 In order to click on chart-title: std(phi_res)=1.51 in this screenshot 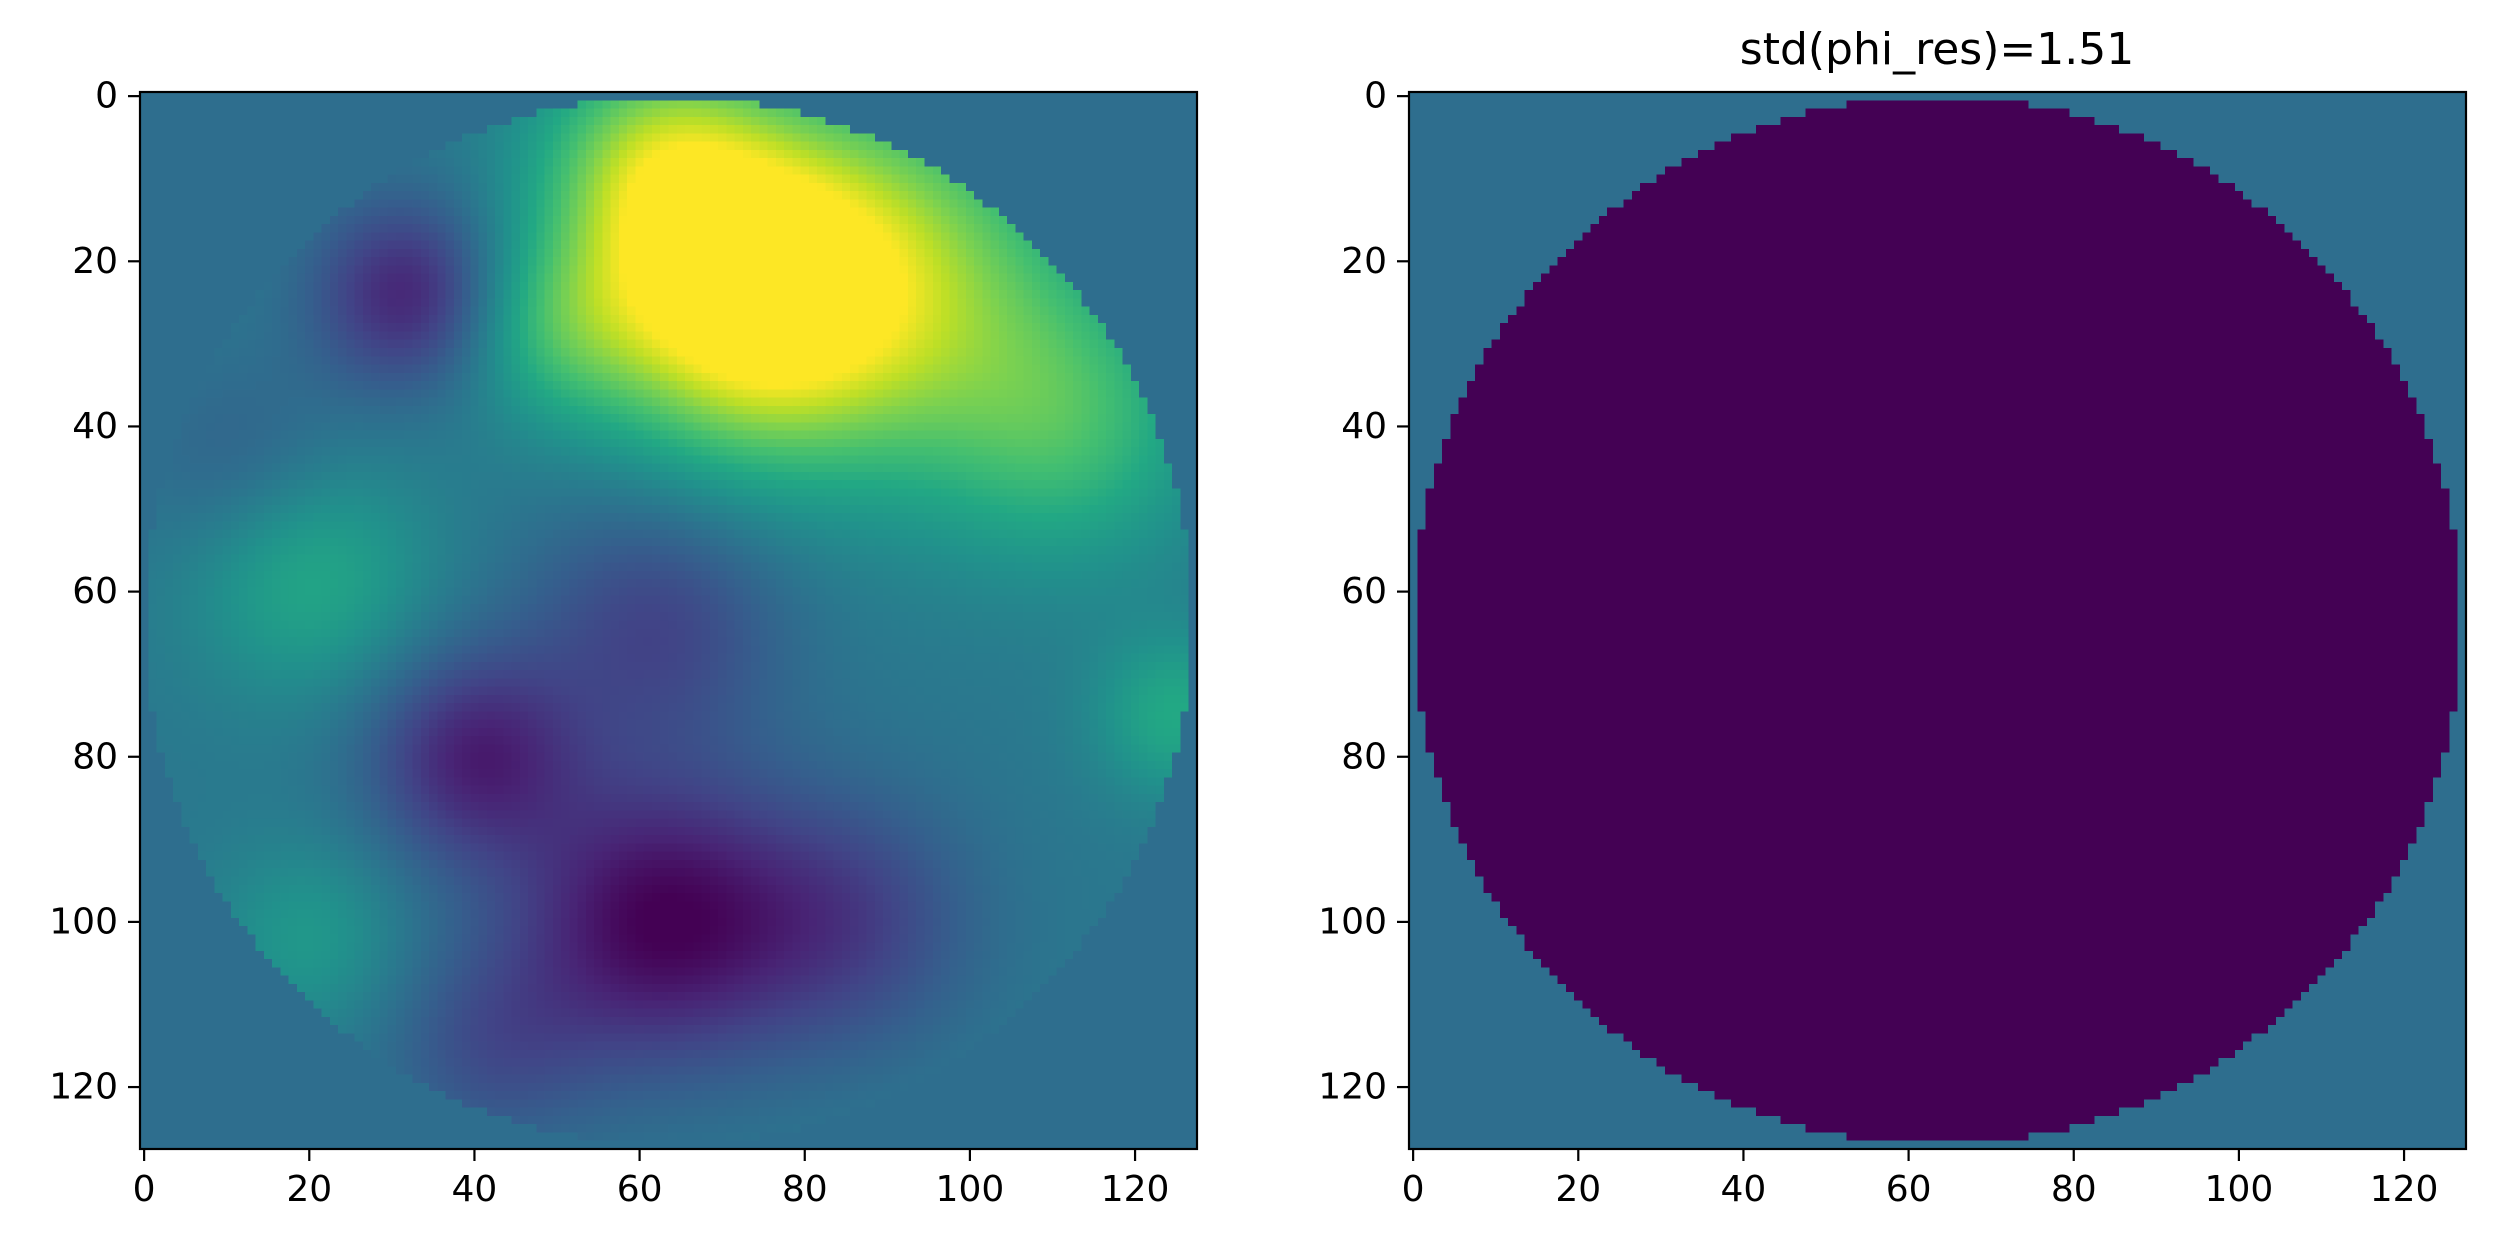, I will do `click(1937, 49)`.